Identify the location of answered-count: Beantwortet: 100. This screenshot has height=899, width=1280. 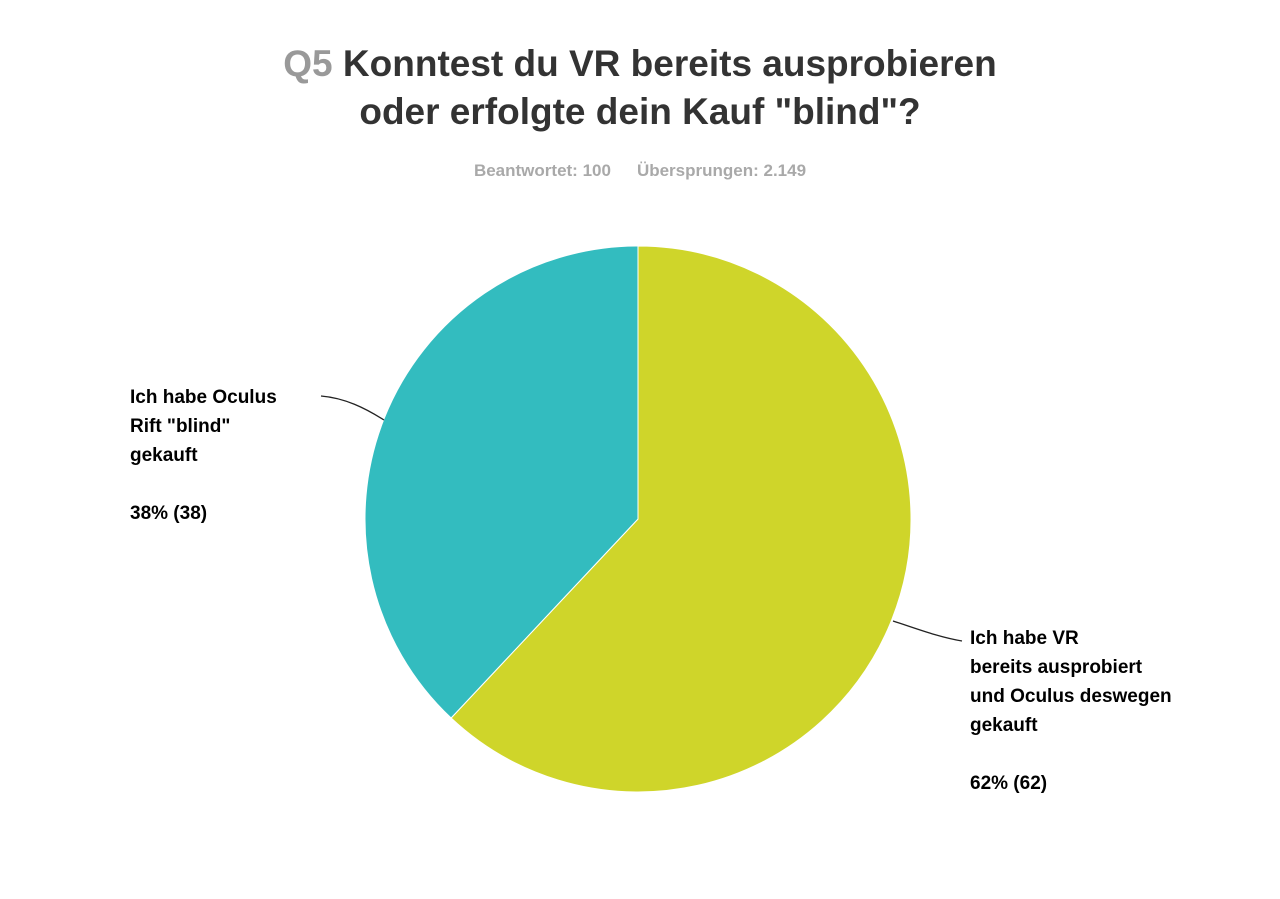
(542, 170).